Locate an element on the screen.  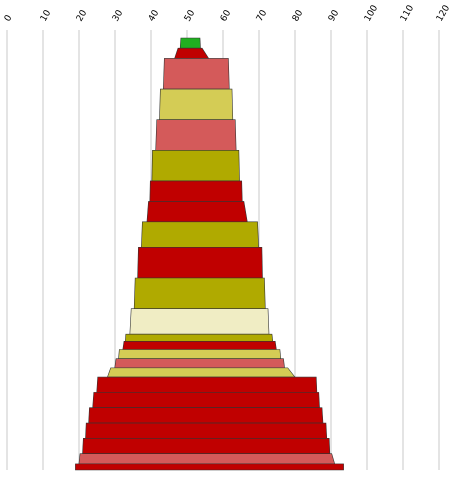
x-tick-label: 60 is located at coordinates (226, 15).